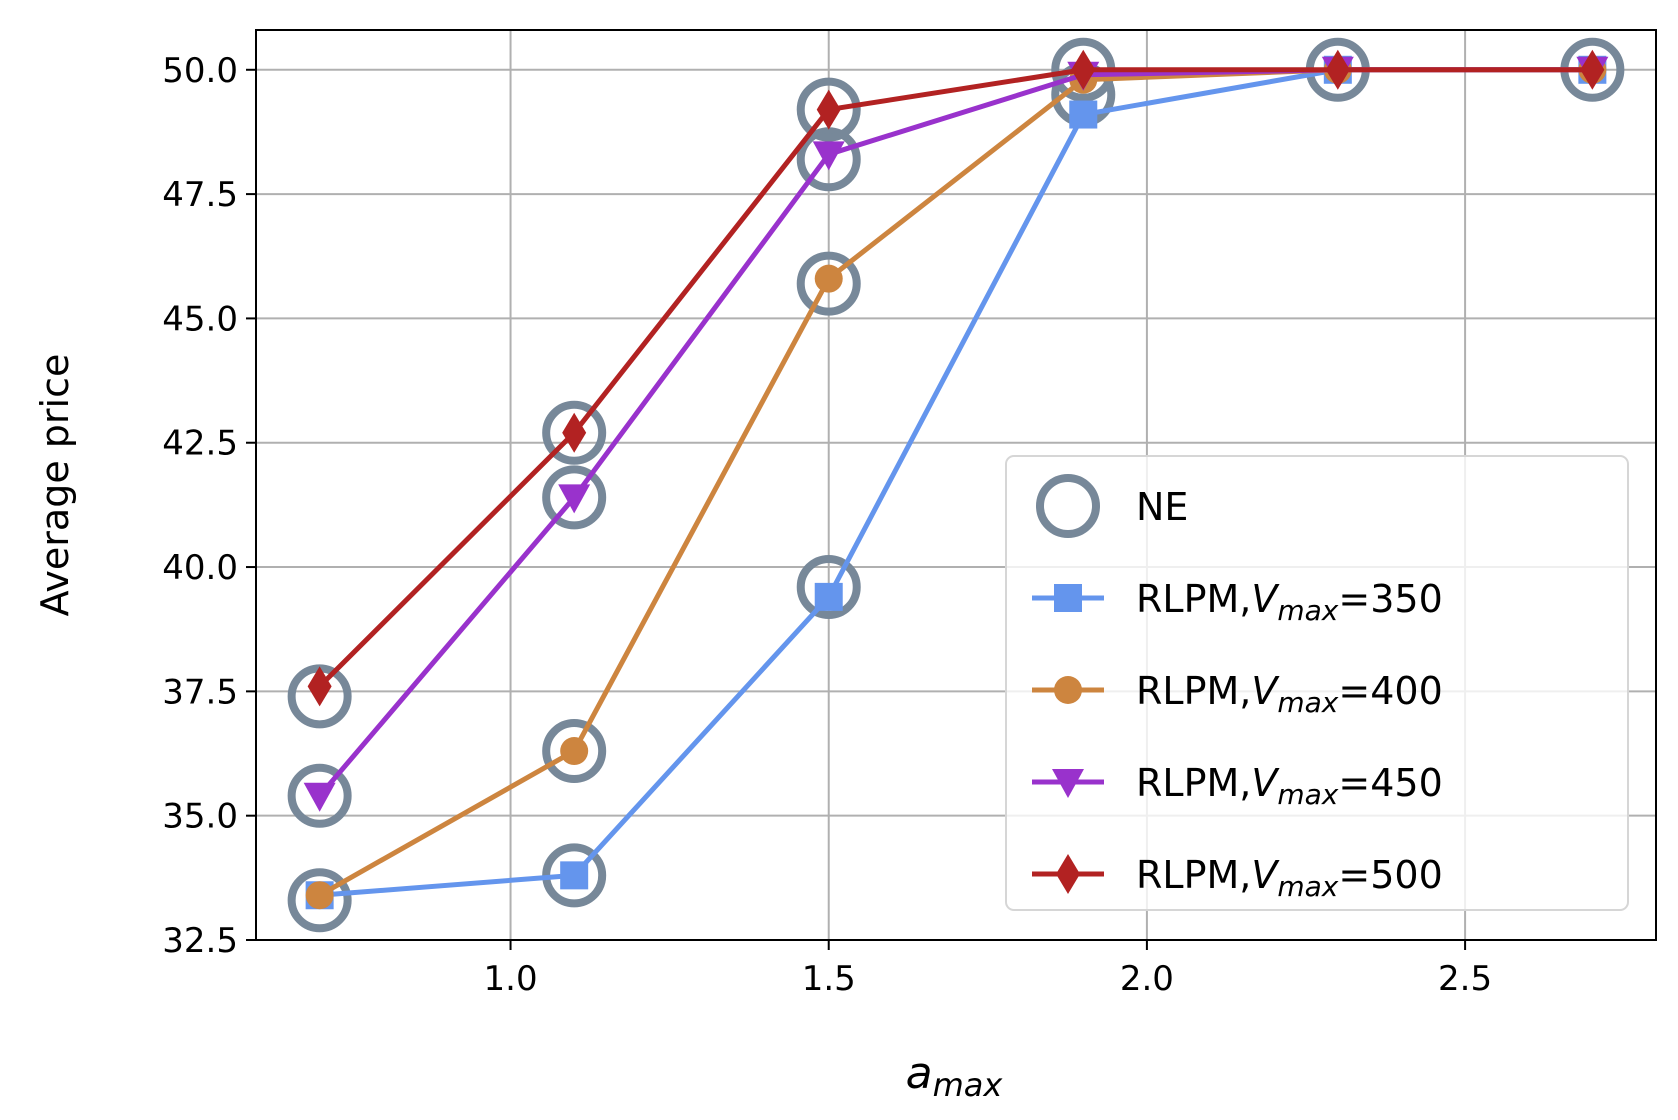 The height and width of the screenshot is (1120, 1678). I want to click on x-tick-label: 1.5, so click(829, 979).